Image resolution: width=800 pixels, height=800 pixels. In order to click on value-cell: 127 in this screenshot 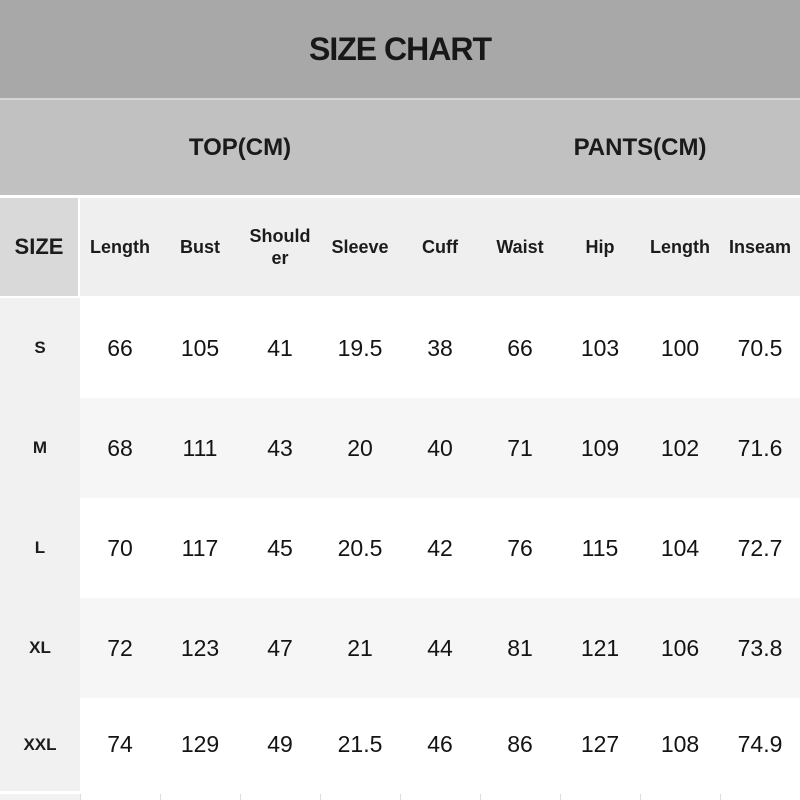, I will do `click(600, 744)`.